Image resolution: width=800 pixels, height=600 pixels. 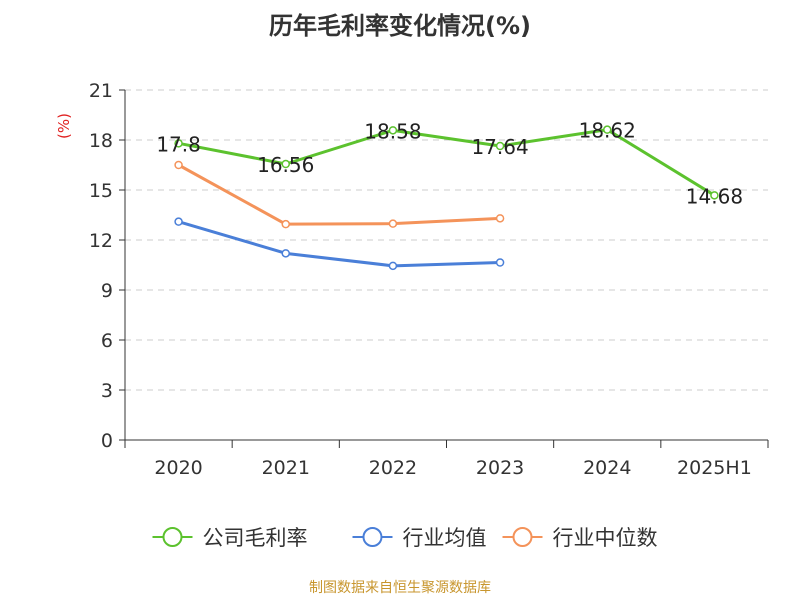 I want to click on x-tick-label: 2022, so click(x=393, y=468).